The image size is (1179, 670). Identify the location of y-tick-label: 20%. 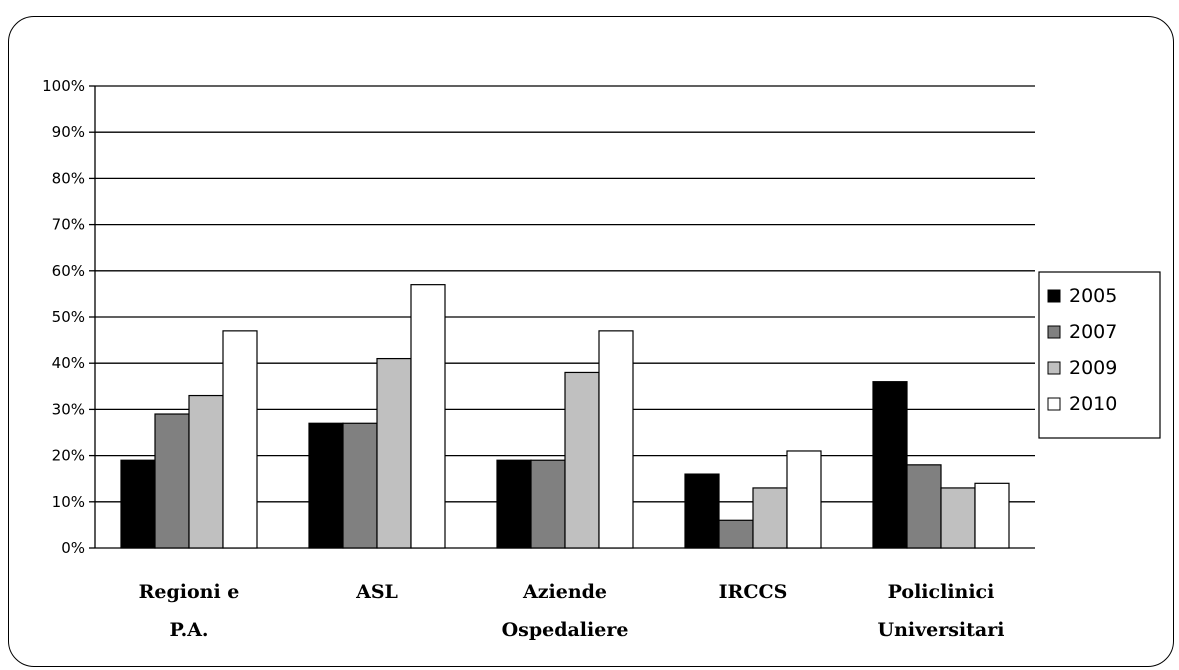
(68, 456).